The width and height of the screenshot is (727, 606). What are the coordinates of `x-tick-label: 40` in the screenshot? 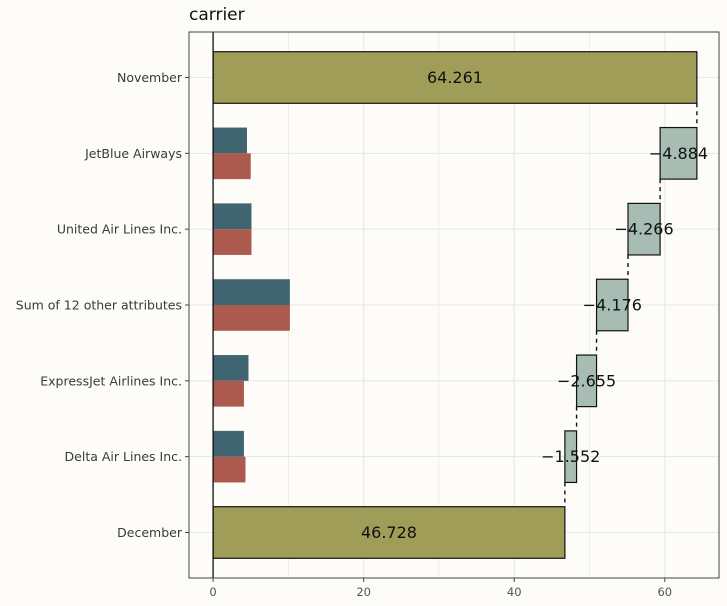 It's located at (514, 592).